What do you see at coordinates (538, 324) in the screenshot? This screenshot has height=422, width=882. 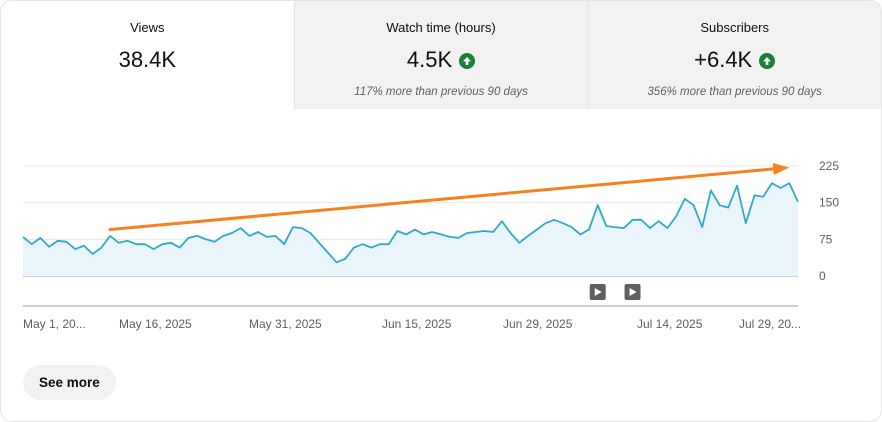 I see `x-tick-label: Jun 29, 2025` at bounding box center [538, 324].